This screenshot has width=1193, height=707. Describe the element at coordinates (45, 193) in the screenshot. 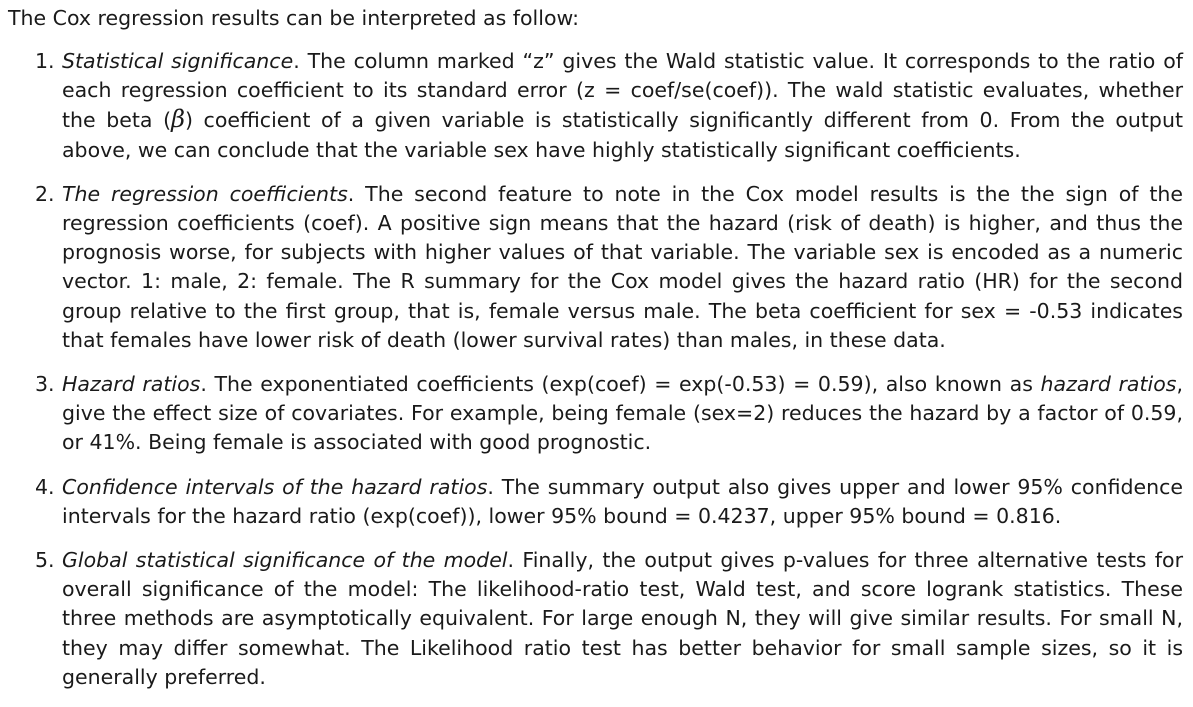

I see `list-number: 2.` at that location.